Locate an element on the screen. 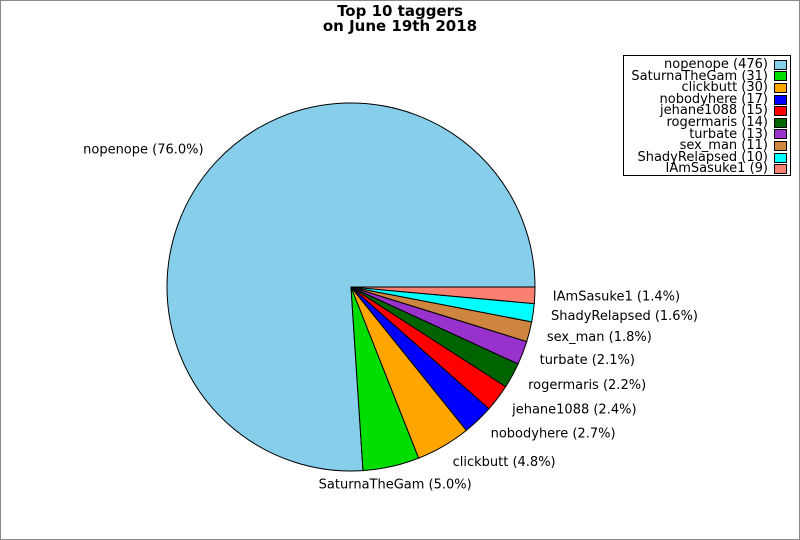  legend-item-ShadyRelapsed: ShadyRelapsed (10) is located at coordinates (707, 157).